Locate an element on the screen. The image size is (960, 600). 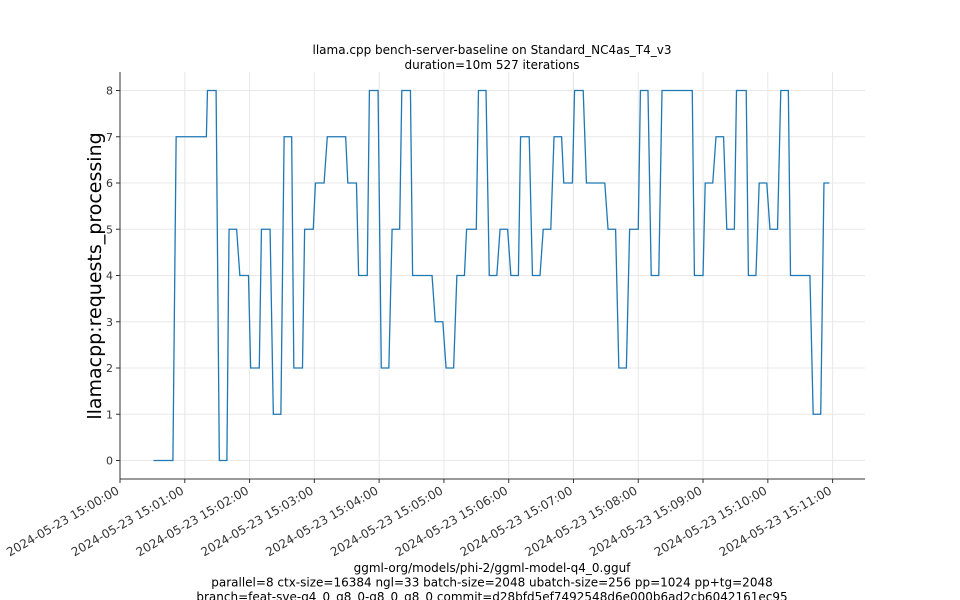
x-tick-label: 2024-05-23 15:08:00 is located at coordinates (580, 521).